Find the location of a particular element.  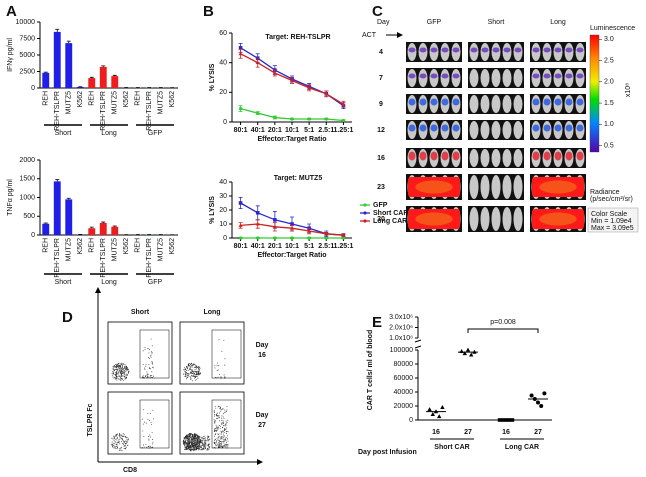

category-label: MUTZ5 is located at coordinates (115, 249).